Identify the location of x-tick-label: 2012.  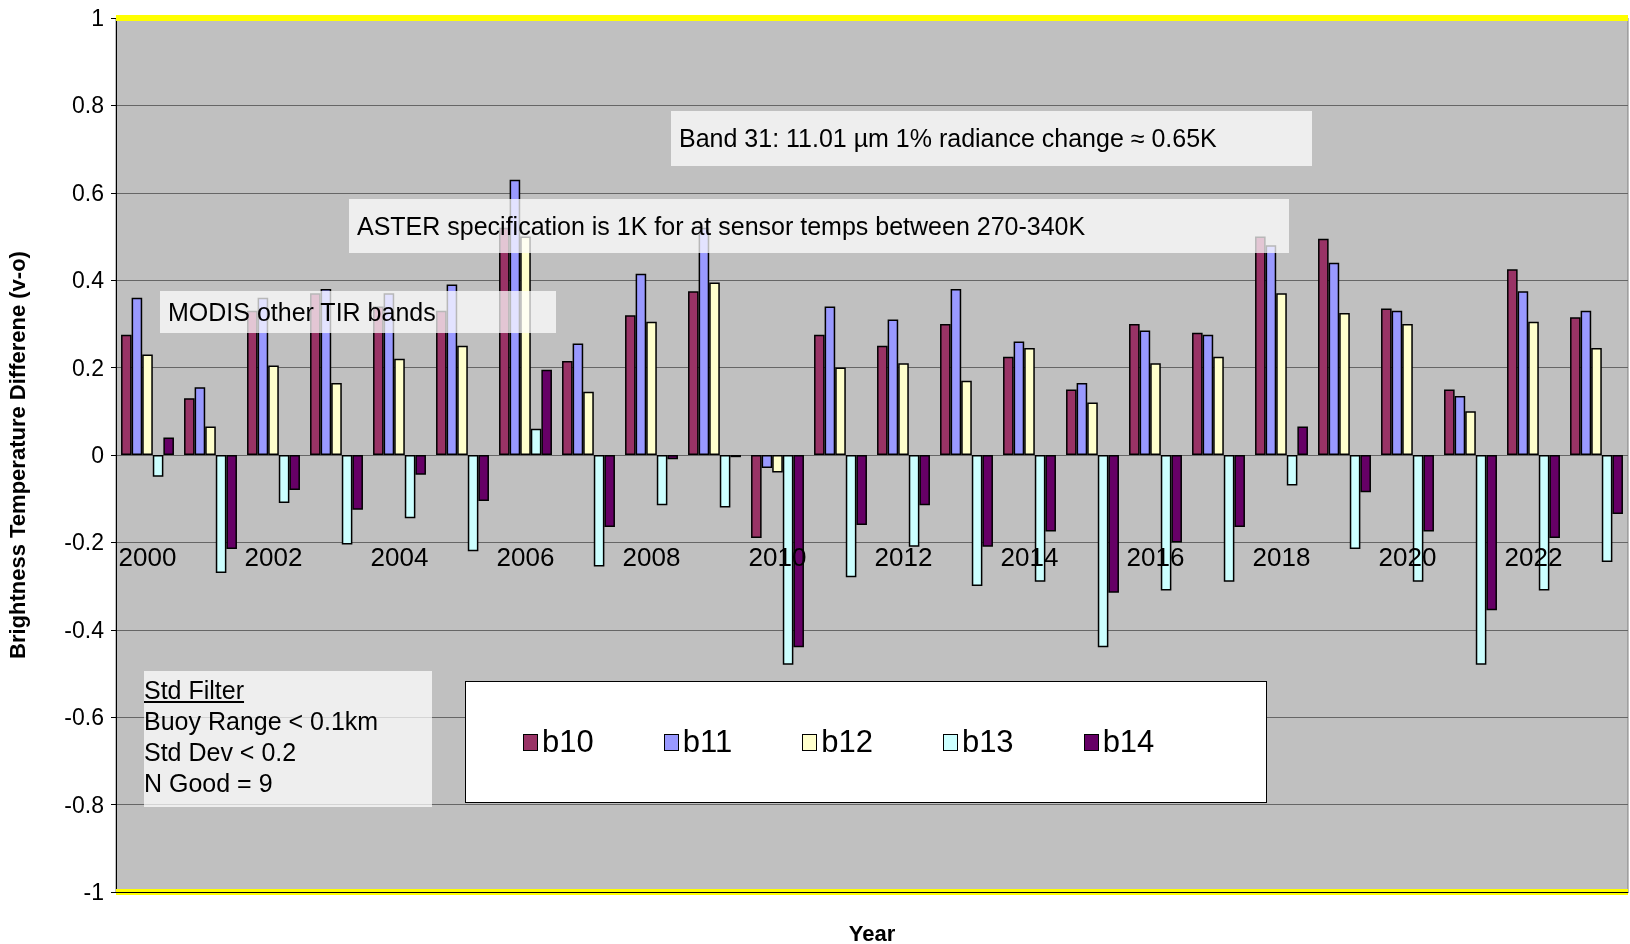
(903, 557).